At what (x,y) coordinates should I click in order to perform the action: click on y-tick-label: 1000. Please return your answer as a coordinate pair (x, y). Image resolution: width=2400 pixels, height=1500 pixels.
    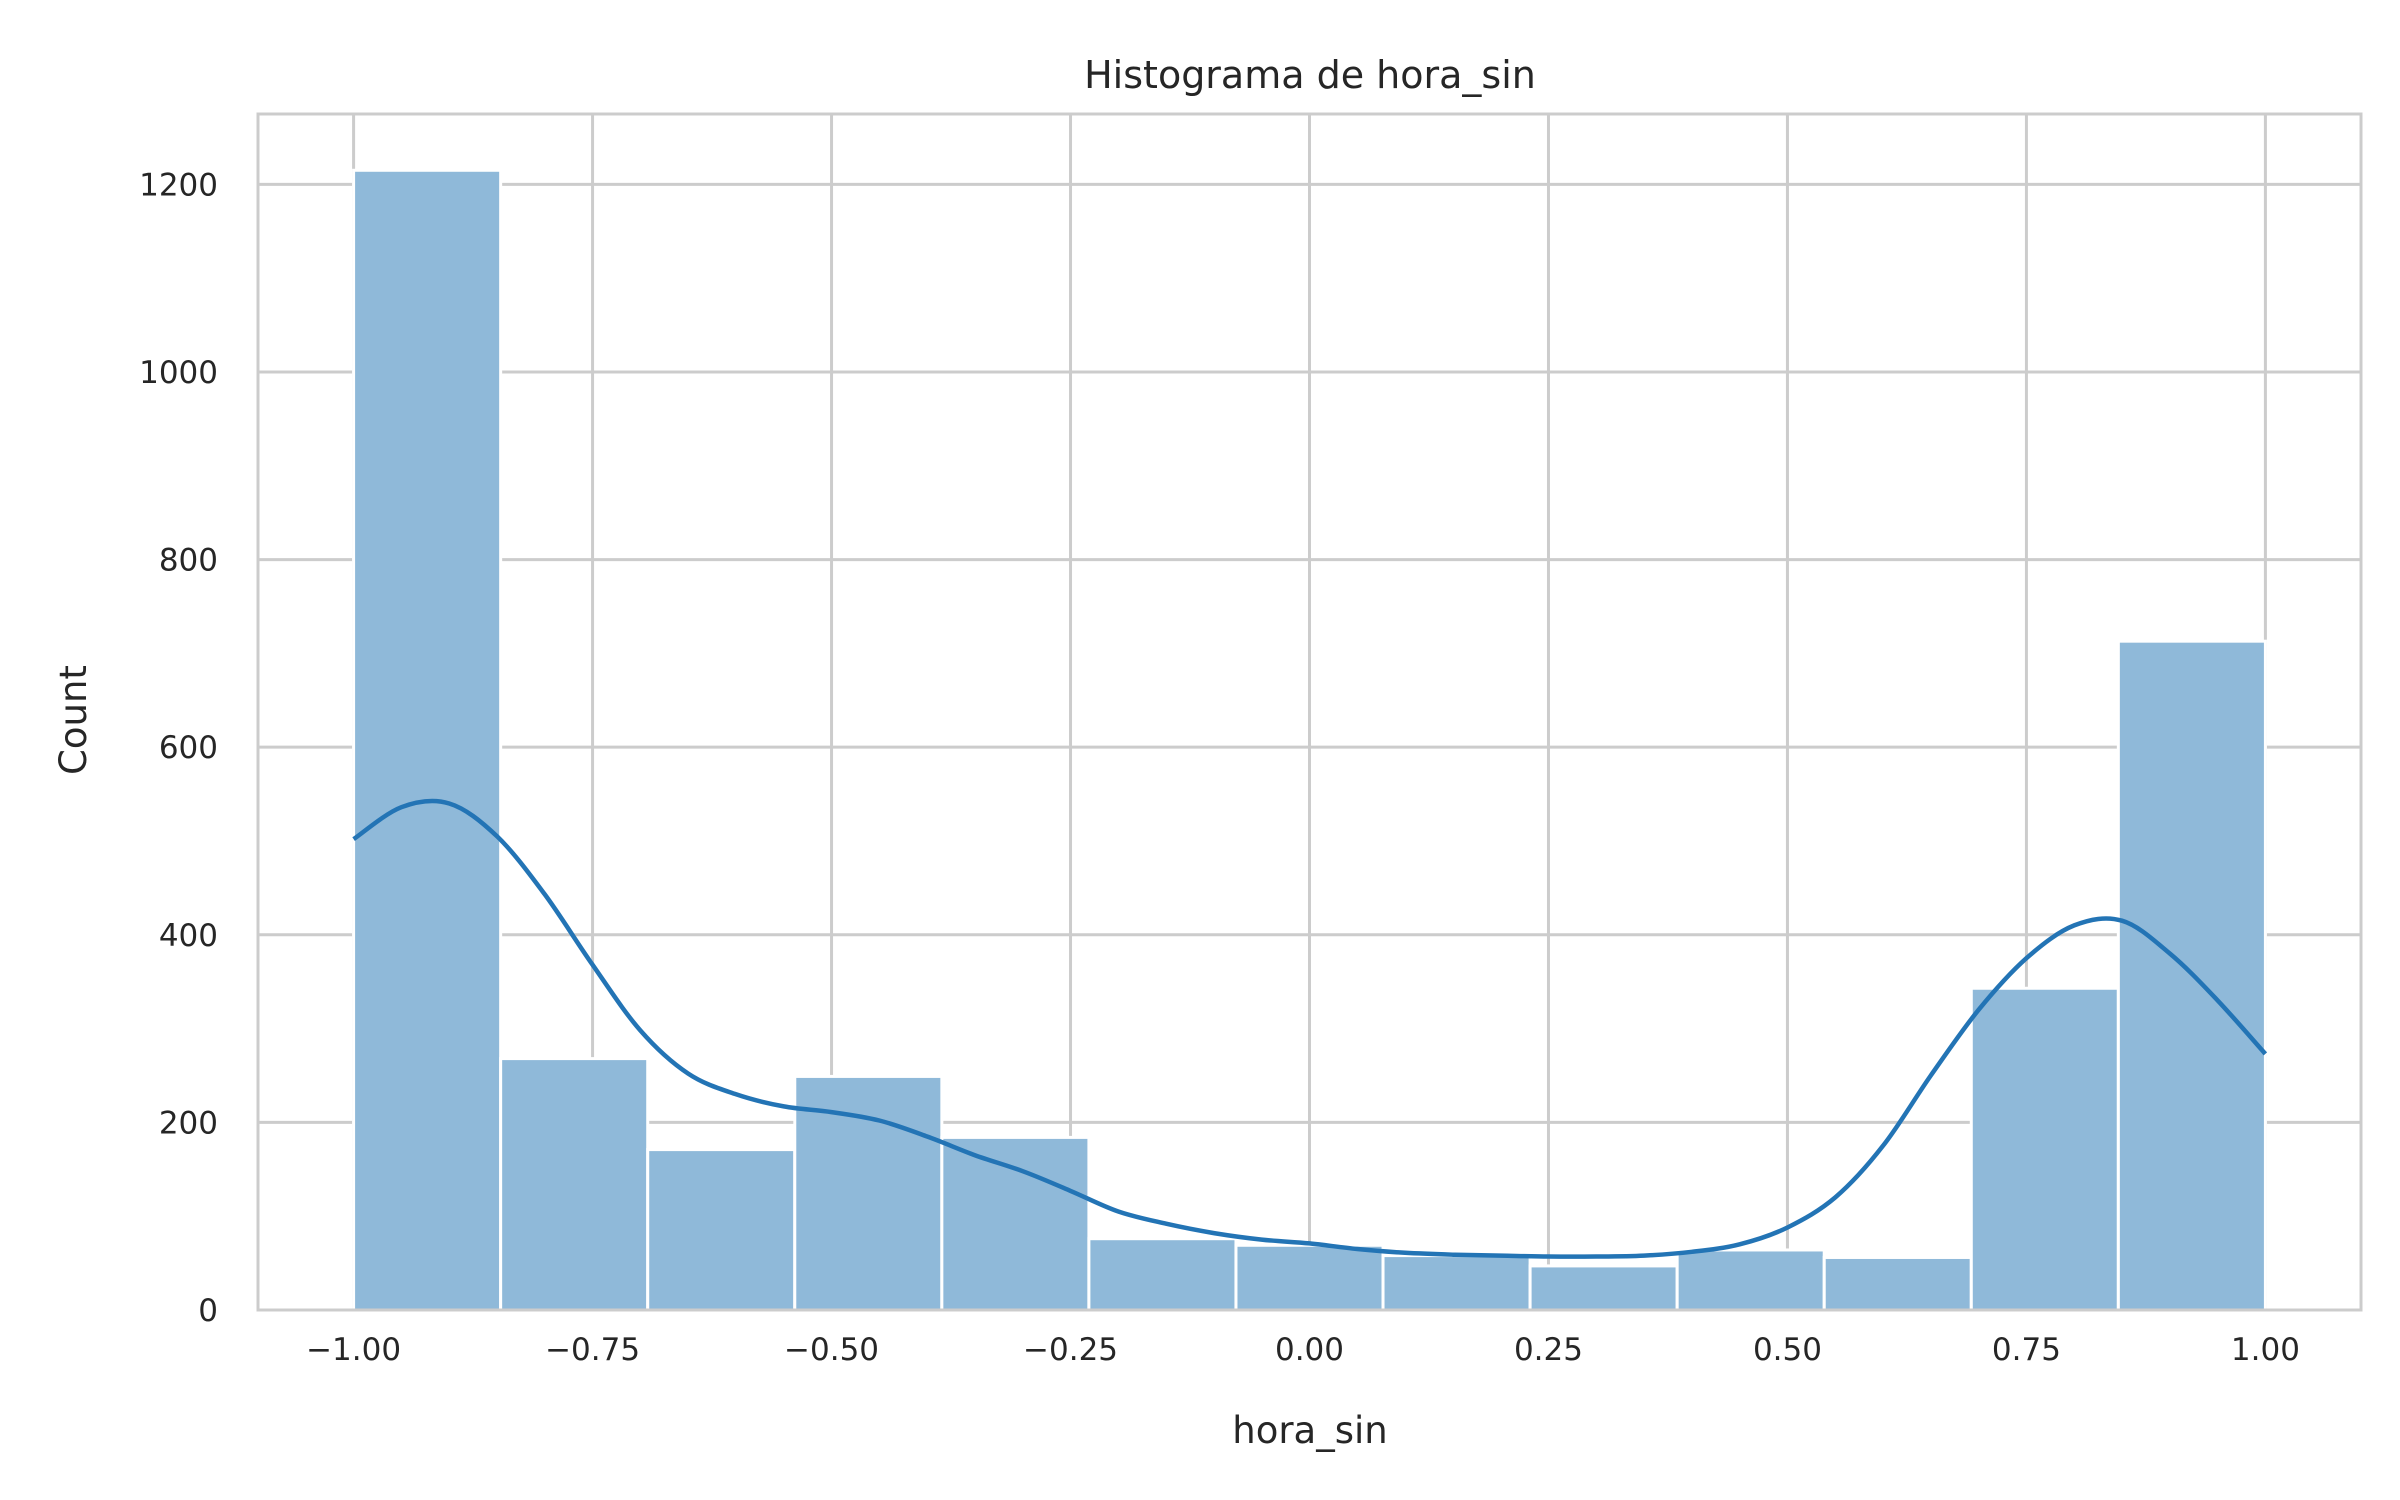
    Looking at the image, I should click on (178, 373).